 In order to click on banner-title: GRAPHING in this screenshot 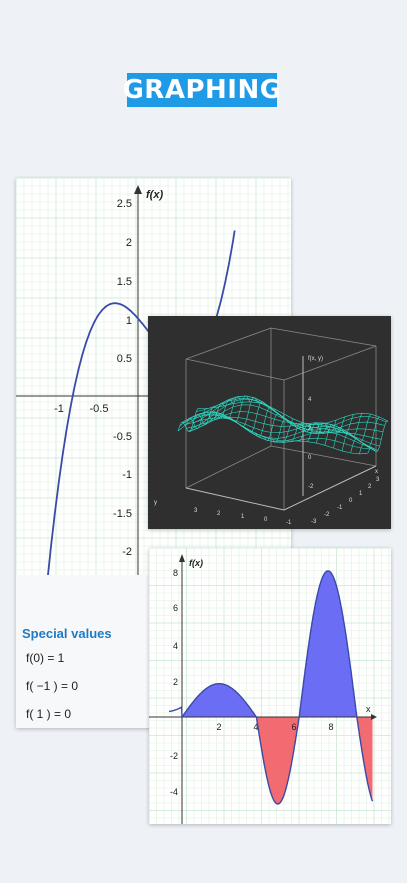, I will do `click(202, 90)`.